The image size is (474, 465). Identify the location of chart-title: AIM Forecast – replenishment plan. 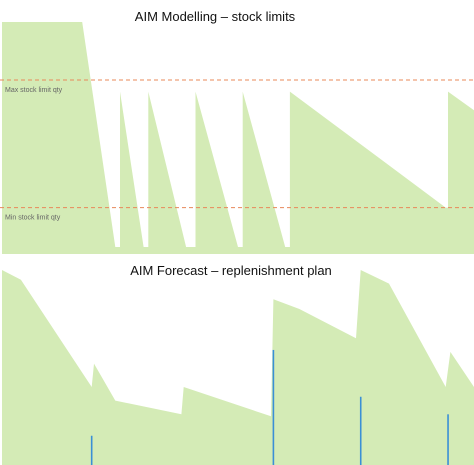
(231, 270).